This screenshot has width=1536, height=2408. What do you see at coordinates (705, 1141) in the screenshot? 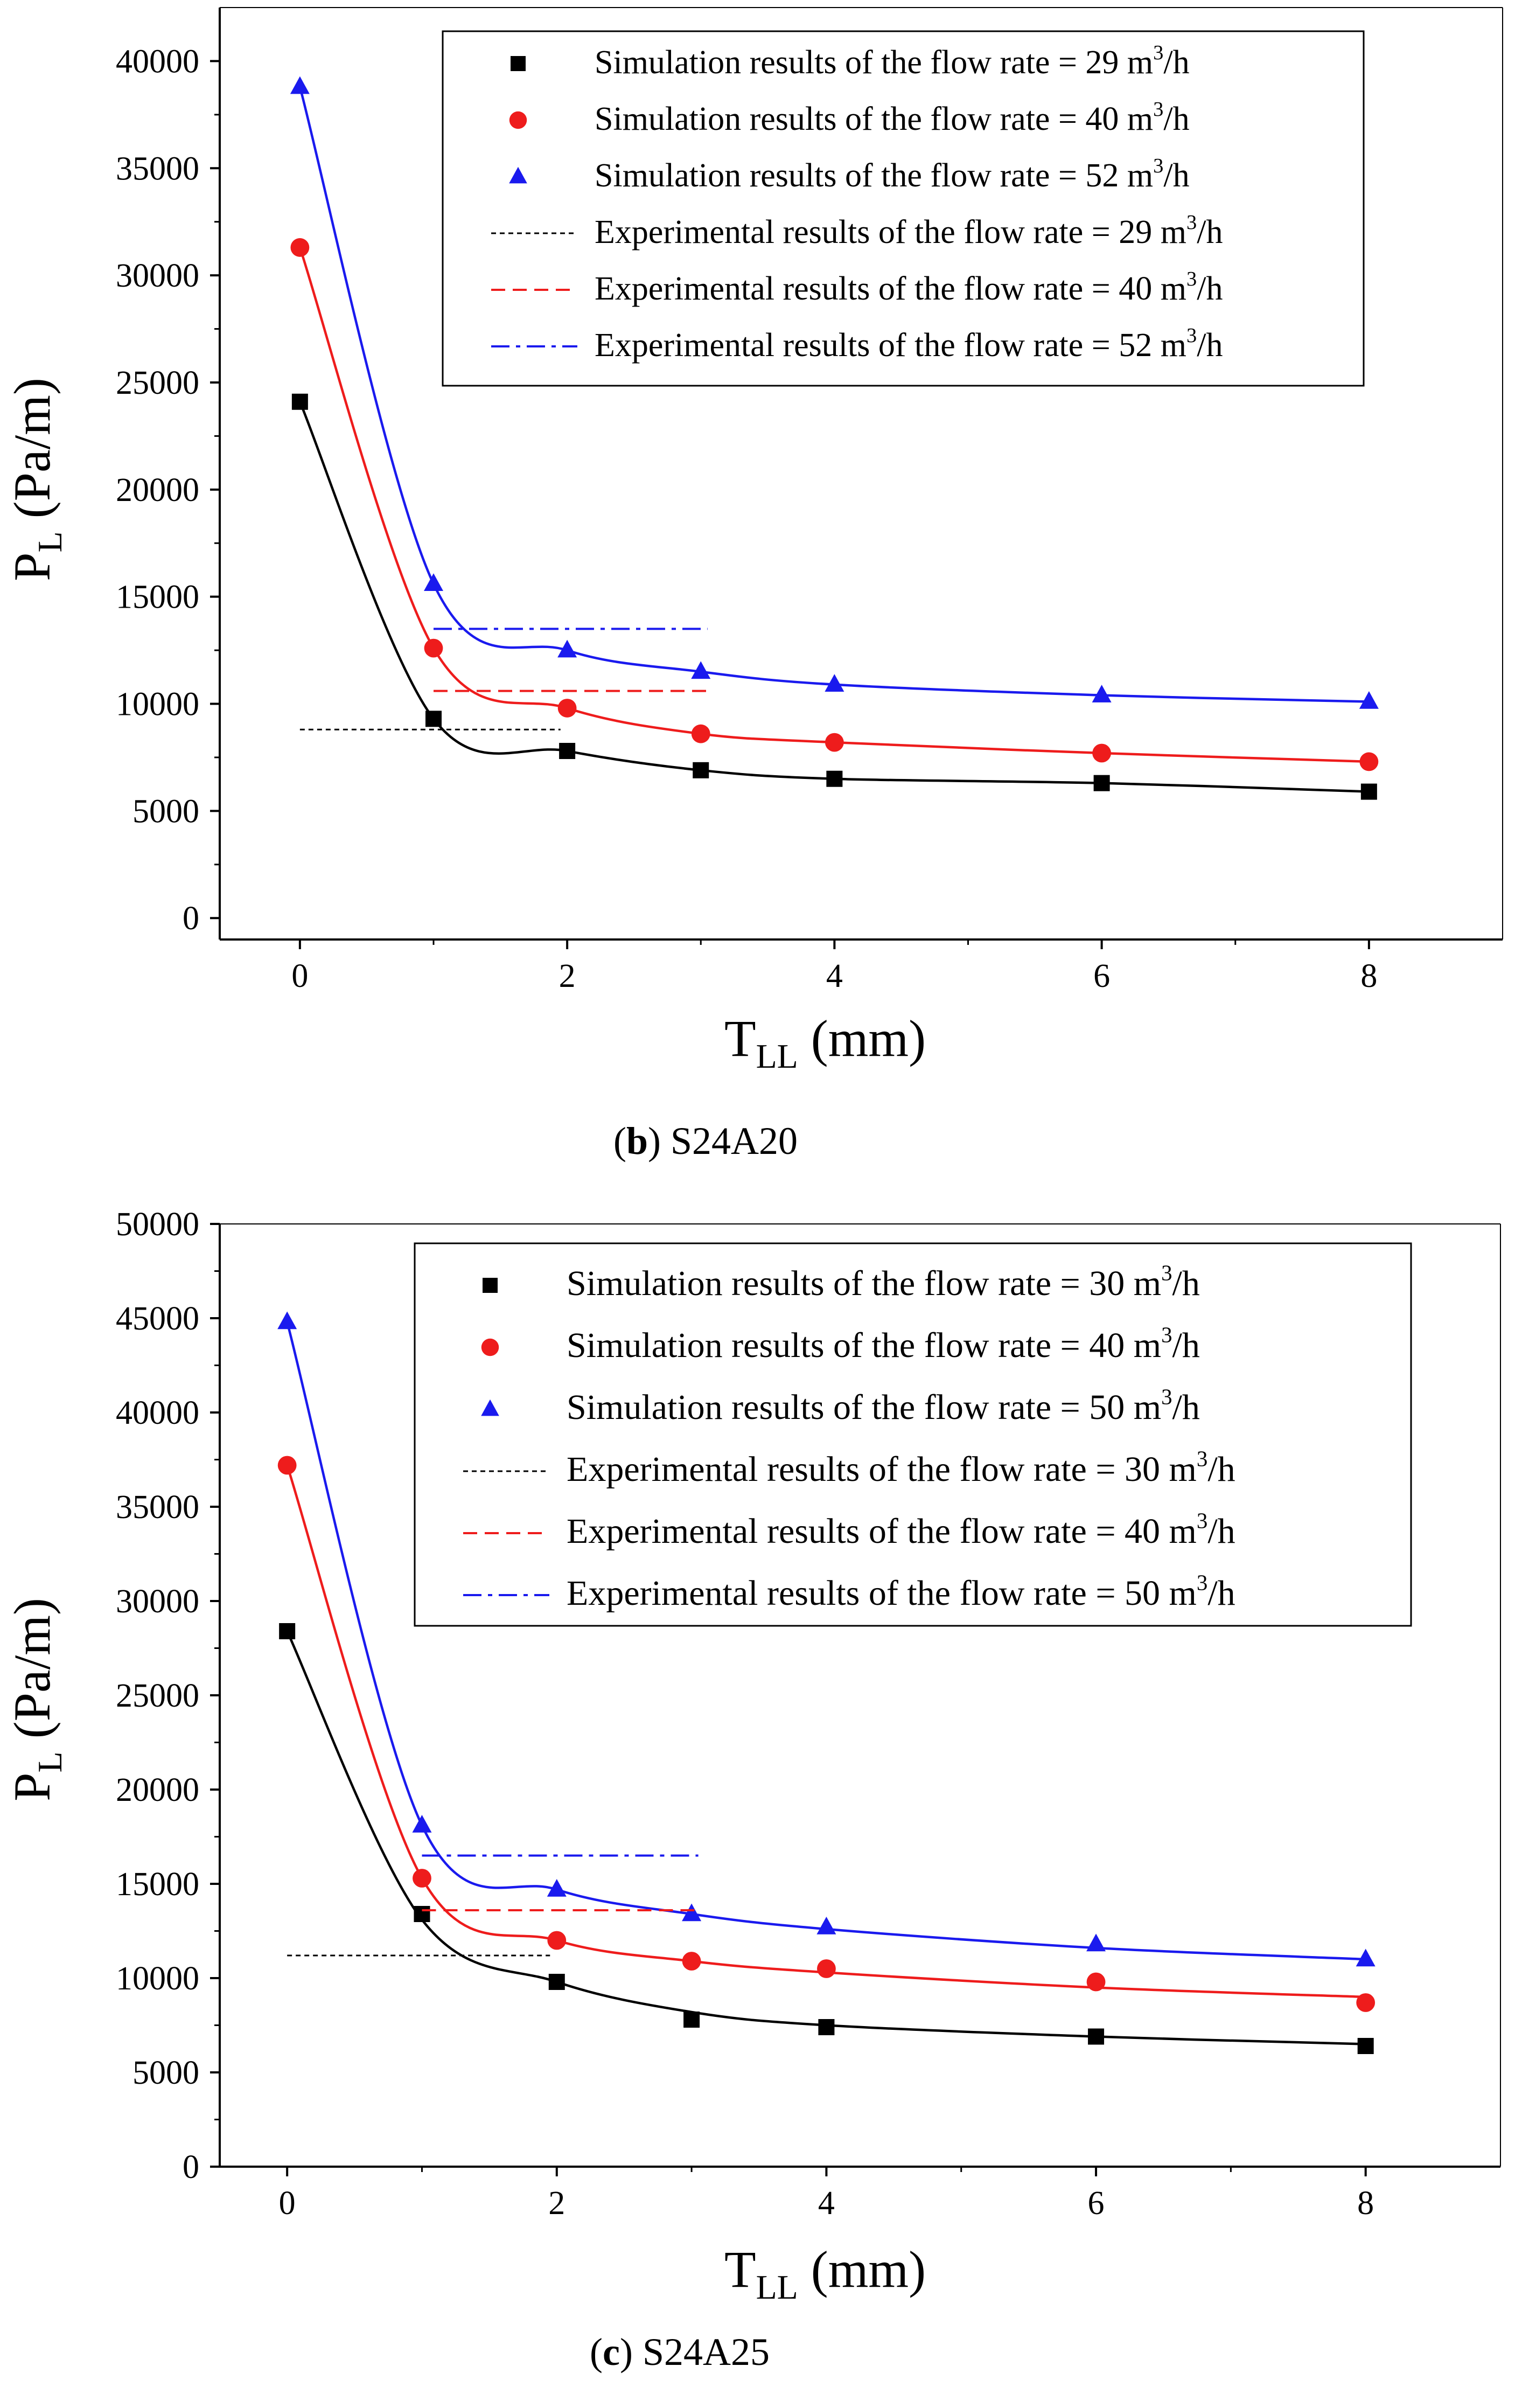
I see `panel-caption: (b) S24A20` at bounding box center [705, 1141].